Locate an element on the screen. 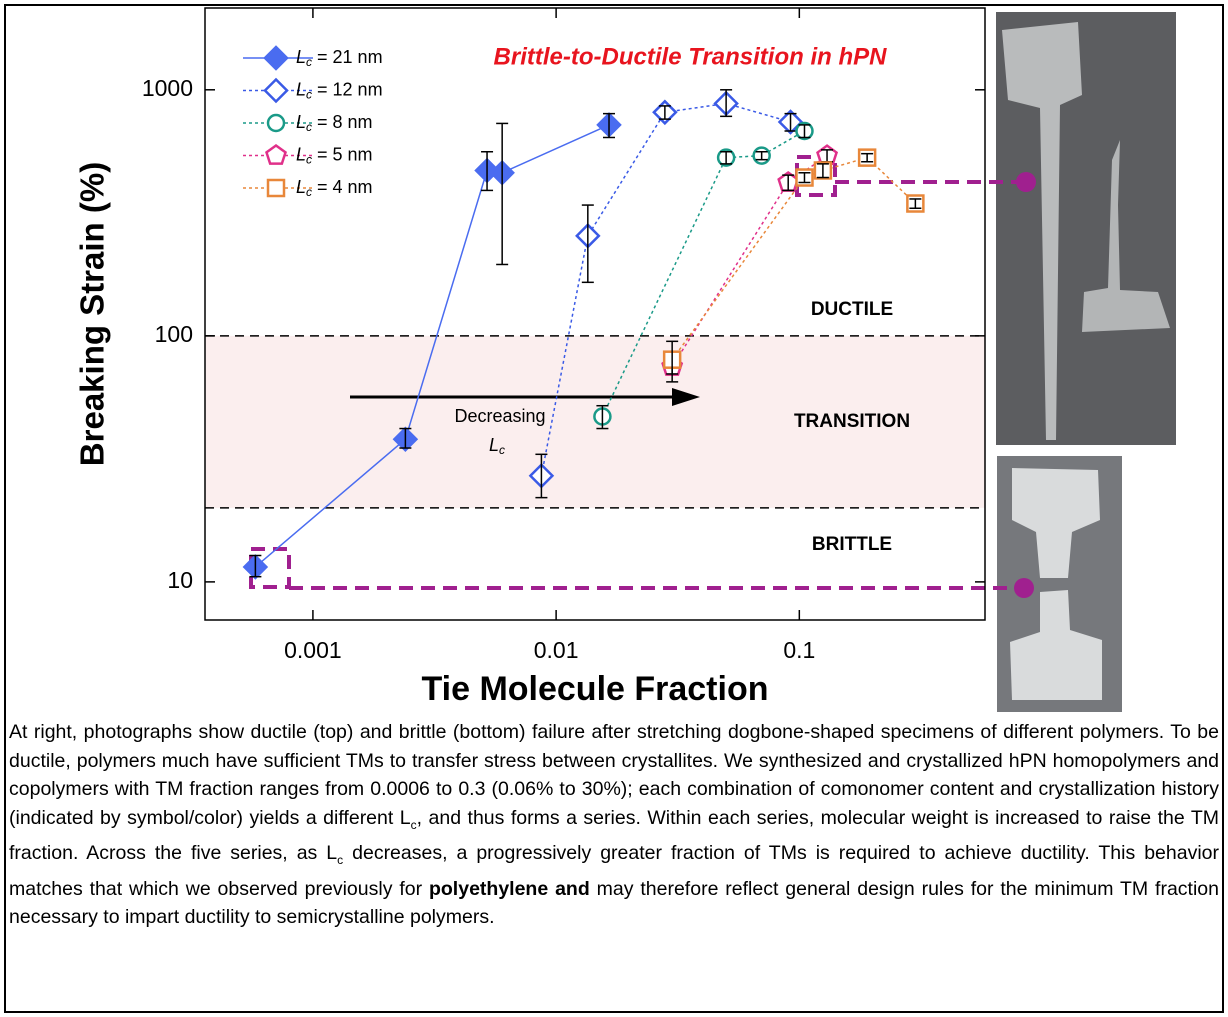  y-tick-label: 100 is located at coordinates (174, 334).